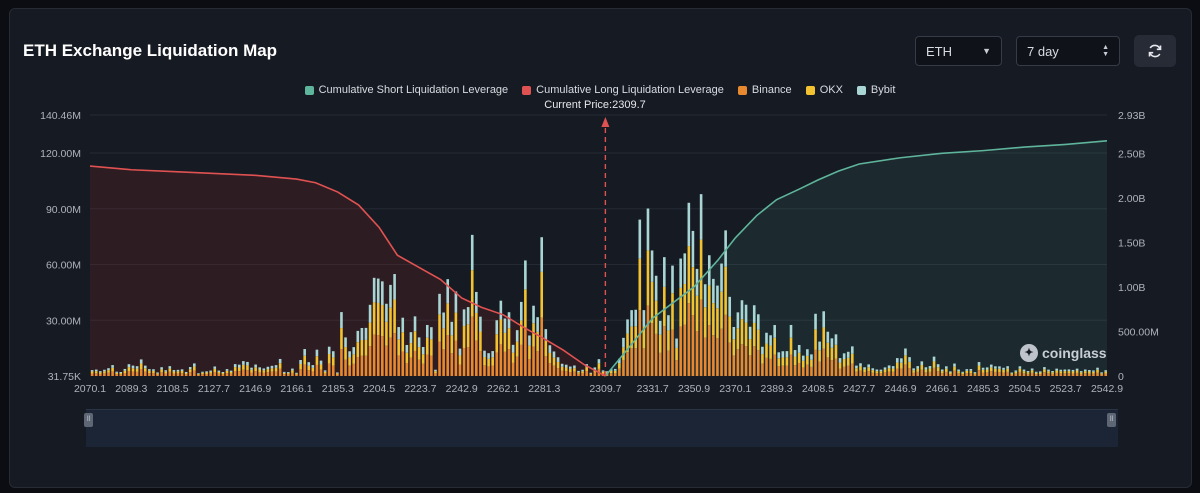 The image size is (1200, 493). I want to click on brand-name: coinglass, so click(1074, 353).